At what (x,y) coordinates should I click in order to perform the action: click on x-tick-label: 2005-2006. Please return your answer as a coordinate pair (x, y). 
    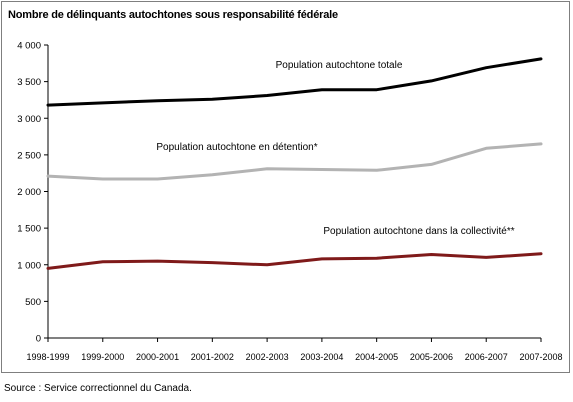
    Looking at the image, I should click on (431, 357).